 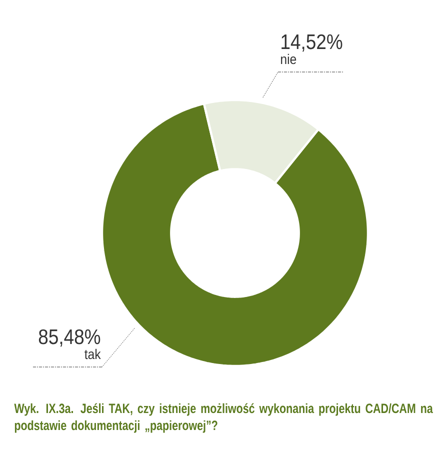 What do you see at coordinates (288, 59) in the screenshot?
I see `slice-label: nie` at bounding box center [288, 59].